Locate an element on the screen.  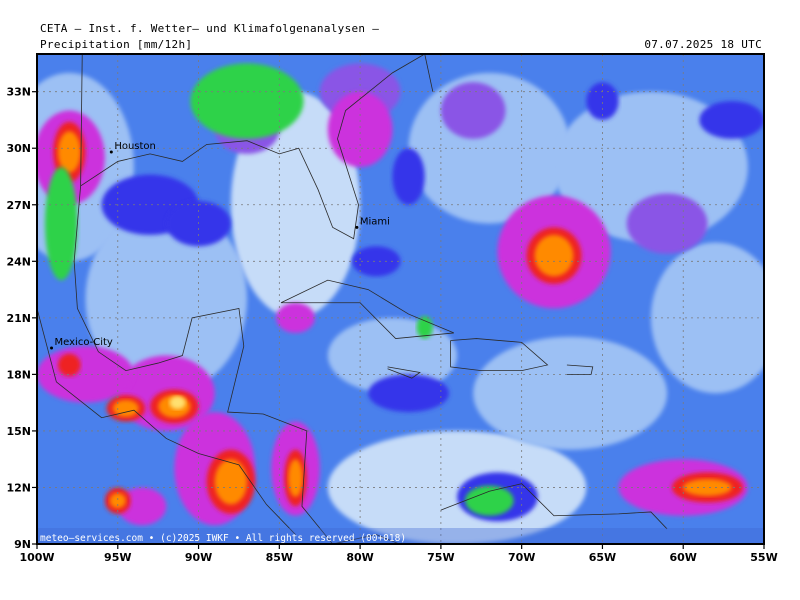
lon-tick-label: 55W is located at coordinates (763, 557).